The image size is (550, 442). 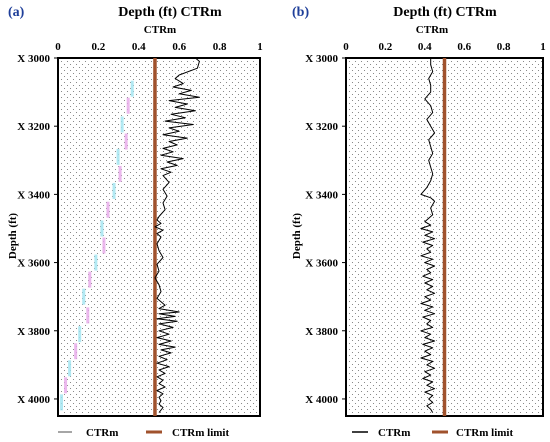 I want to click on panel-b-x-tick-label: 0, so click(x=346, y=47).